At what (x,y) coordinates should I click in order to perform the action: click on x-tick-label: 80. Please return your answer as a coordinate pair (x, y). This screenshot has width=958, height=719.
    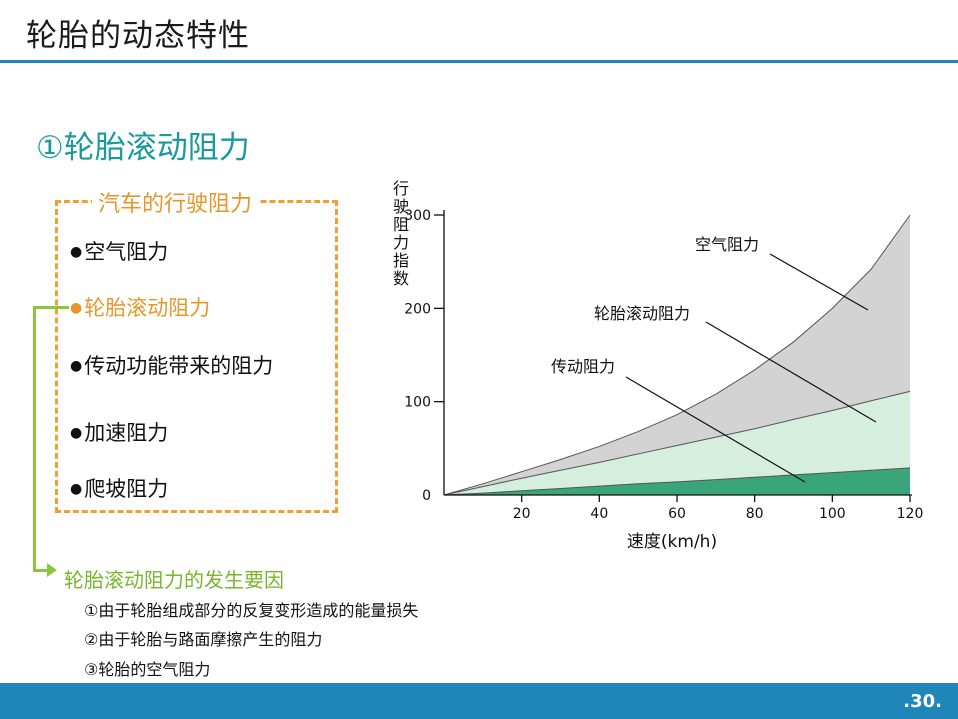
    Looking at the image, I should click on (755, 514).